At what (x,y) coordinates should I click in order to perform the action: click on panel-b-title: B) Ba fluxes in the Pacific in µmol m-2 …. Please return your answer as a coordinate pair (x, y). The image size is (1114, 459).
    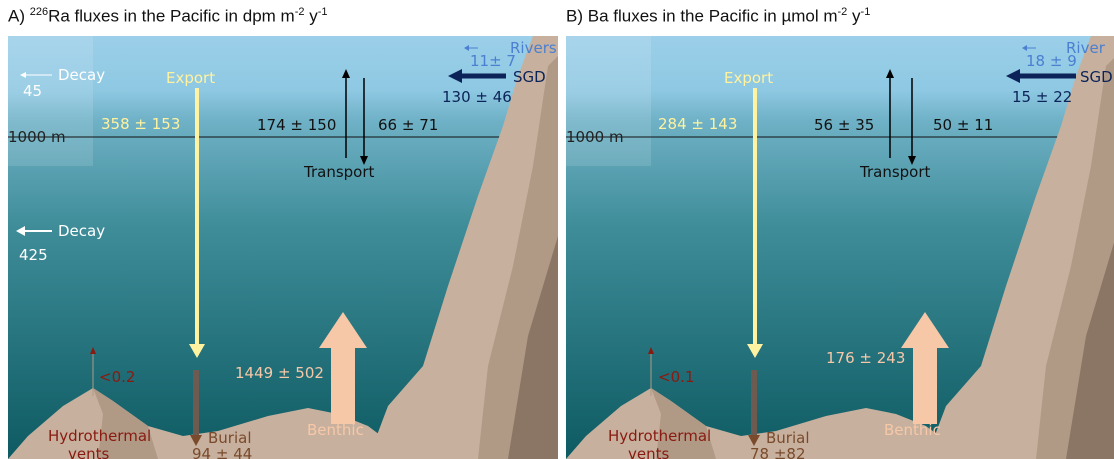
    Looking at the image, I should click on (718, 16).